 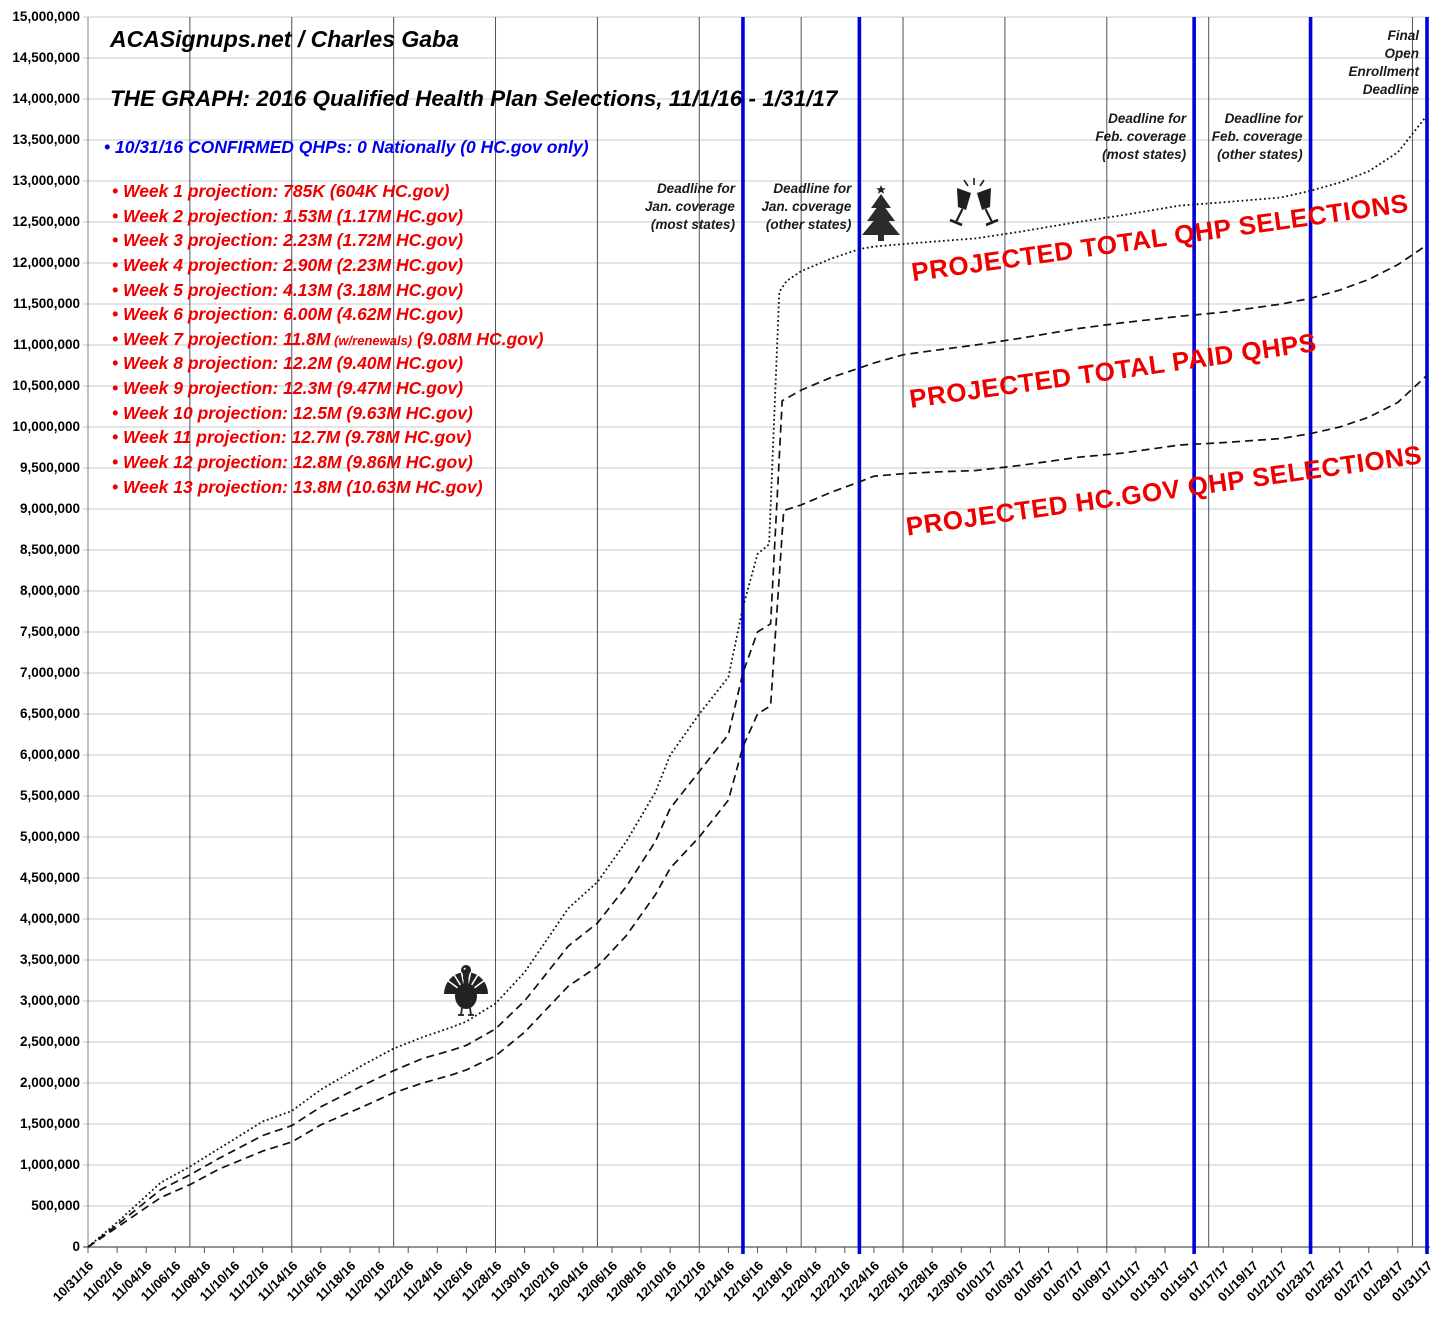 I want to click on y-axis-label: 0, so click(x=76, y=1246).